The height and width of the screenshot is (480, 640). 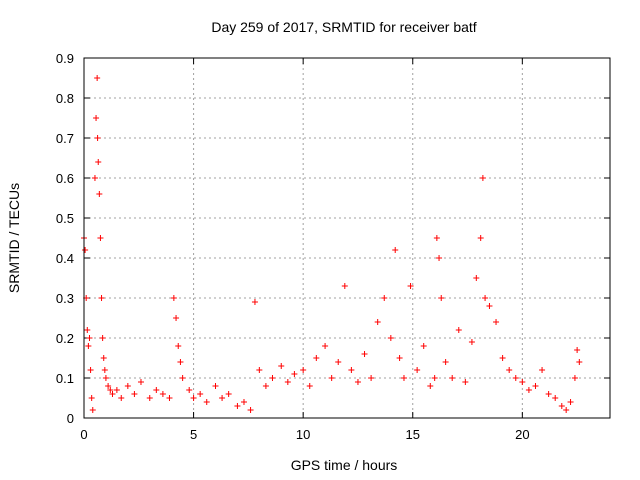 I want to click on x-tick-label: 5, so click(x=193, y=434).